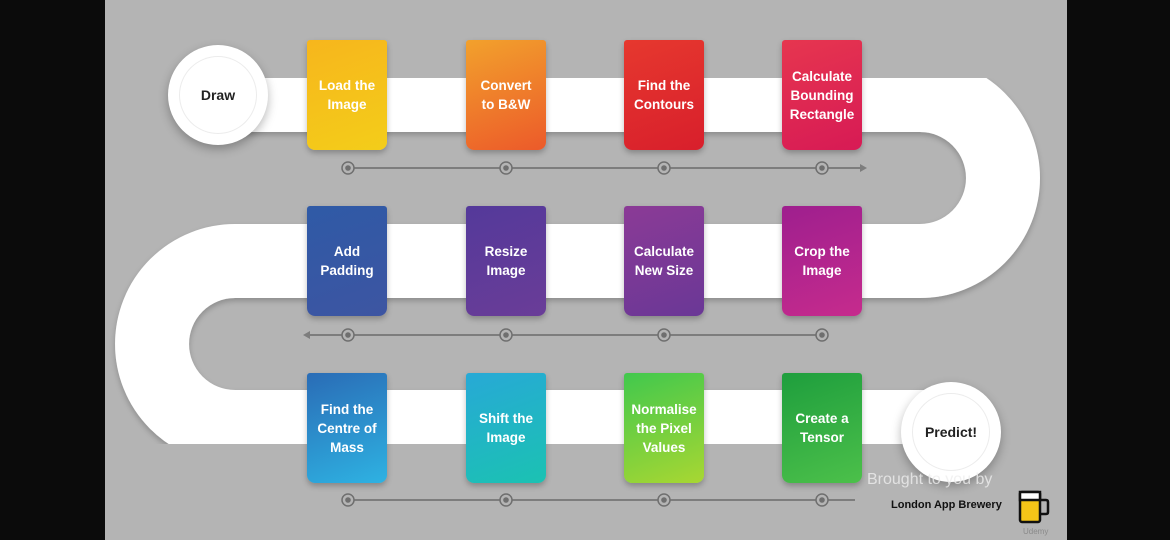 Image resolution: width=1170 pixels, height=540 pixels. I want to click on brand-name: London App Brewery, so click(946, 505).